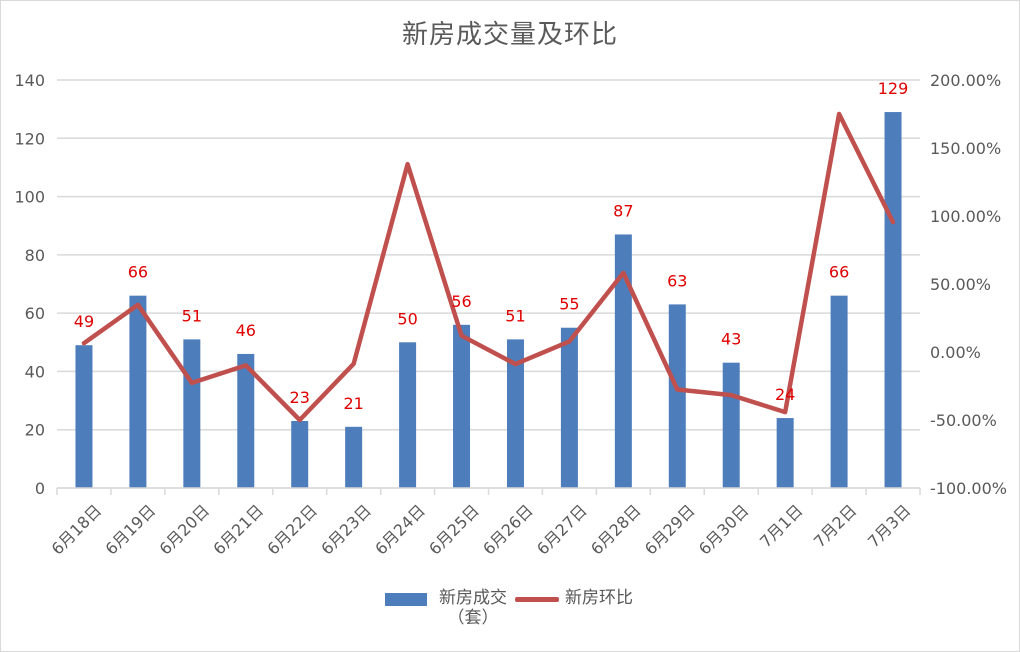  What do you see at coordinates (461, 301) in the screenshot?
I see `bar-data-label: 56` at bounding box center [461, 301].